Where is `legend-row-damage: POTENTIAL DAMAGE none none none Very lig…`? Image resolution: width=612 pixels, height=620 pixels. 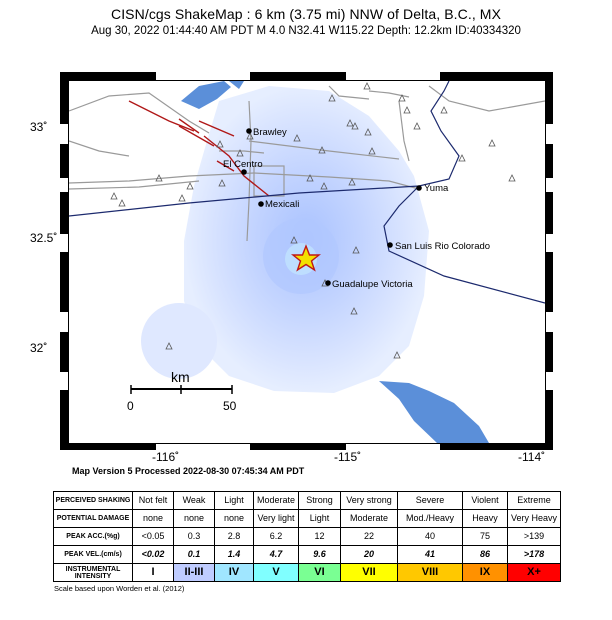
legend-row-damage: POTENTIAL DAMAGE none none none Very lig… is located at coordinates (307, 518).